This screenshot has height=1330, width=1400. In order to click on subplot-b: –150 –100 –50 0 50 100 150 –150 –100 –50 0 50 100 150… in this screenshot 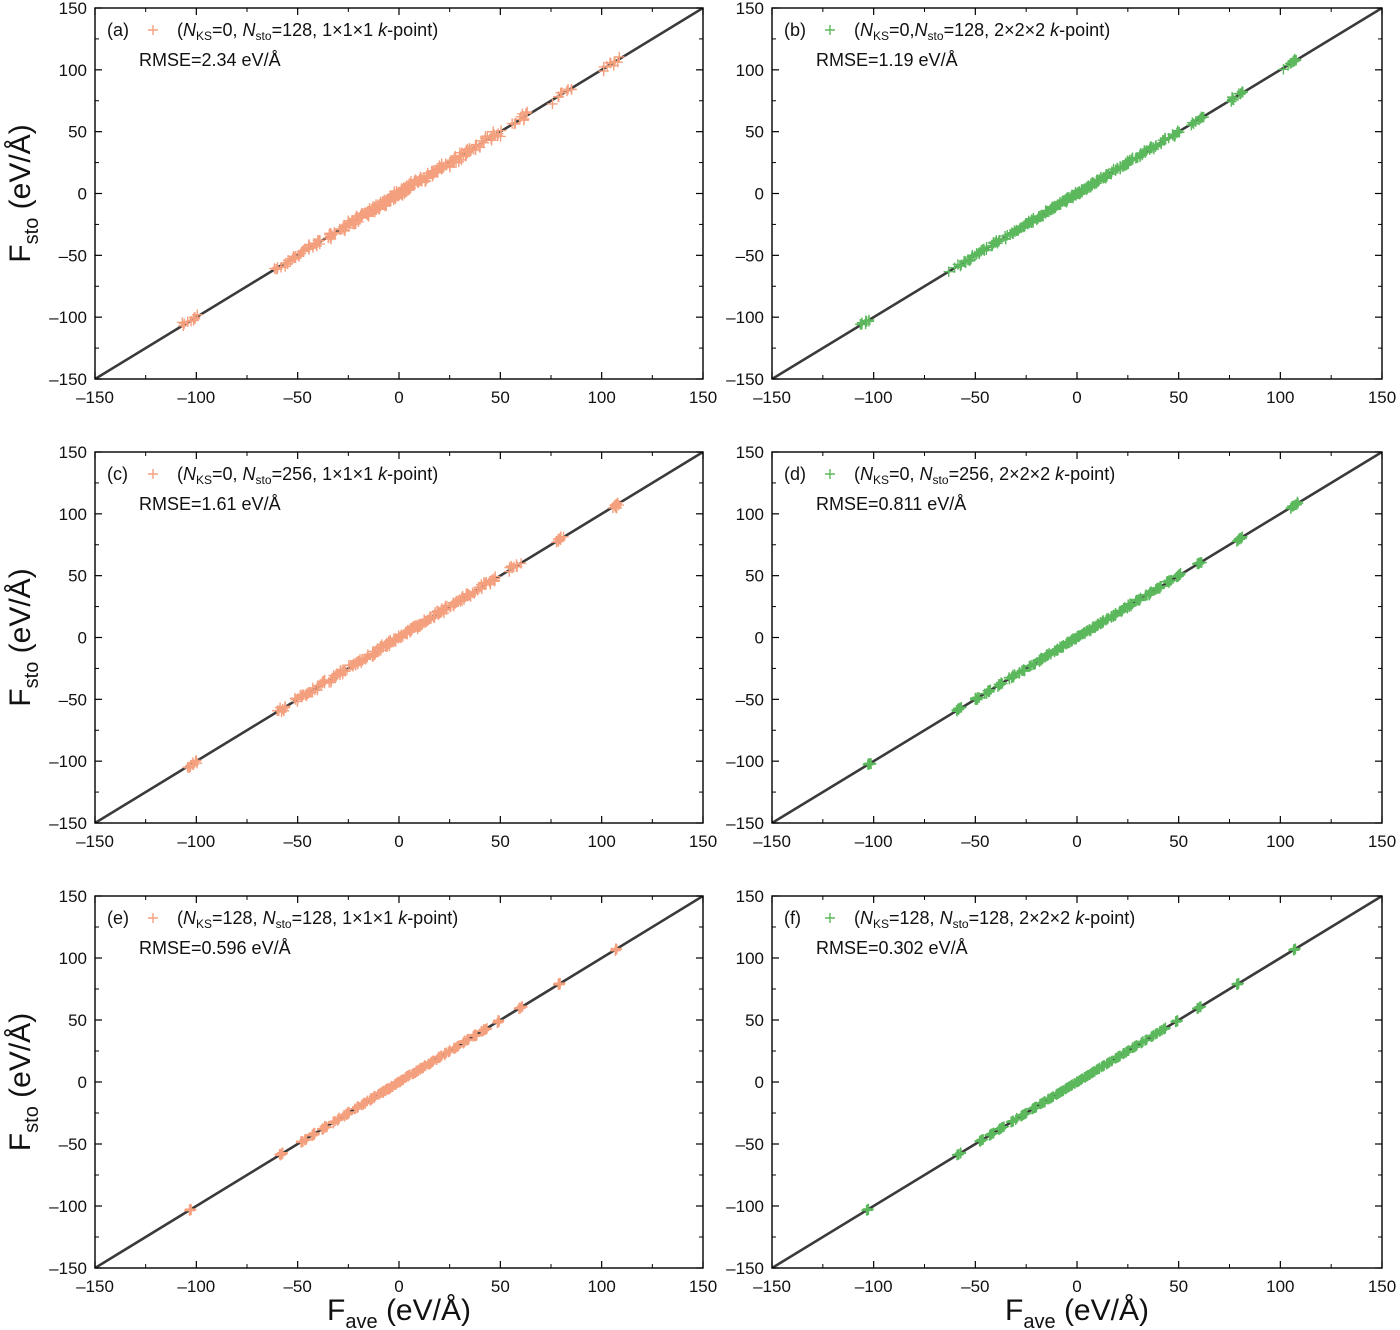, I will do `click(1061, 203)`.